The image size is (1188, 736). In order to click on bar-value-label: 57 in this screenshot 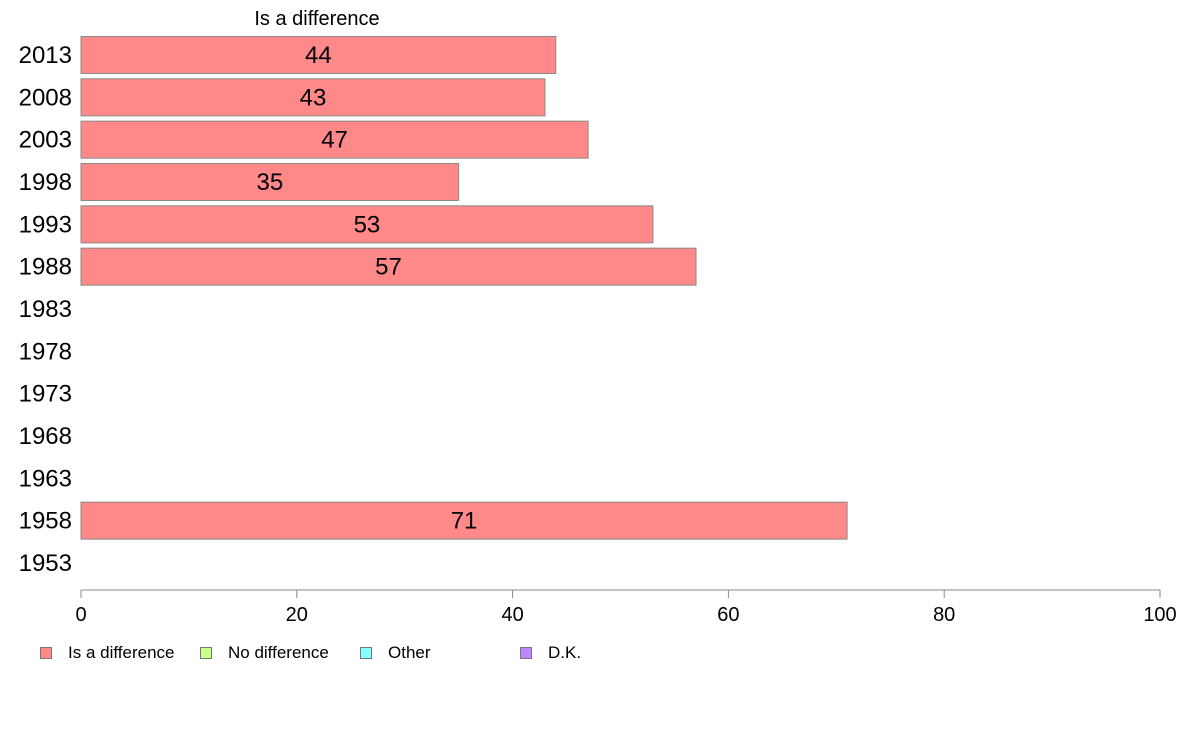, I will do `click(388, 267)`.